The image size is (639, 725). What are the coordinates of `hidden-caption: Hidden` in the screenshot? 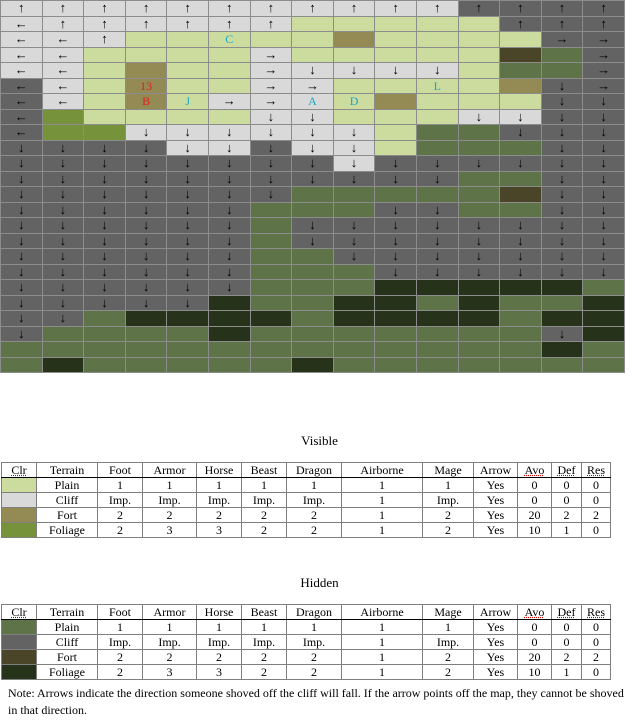 It's located at (319, 582).